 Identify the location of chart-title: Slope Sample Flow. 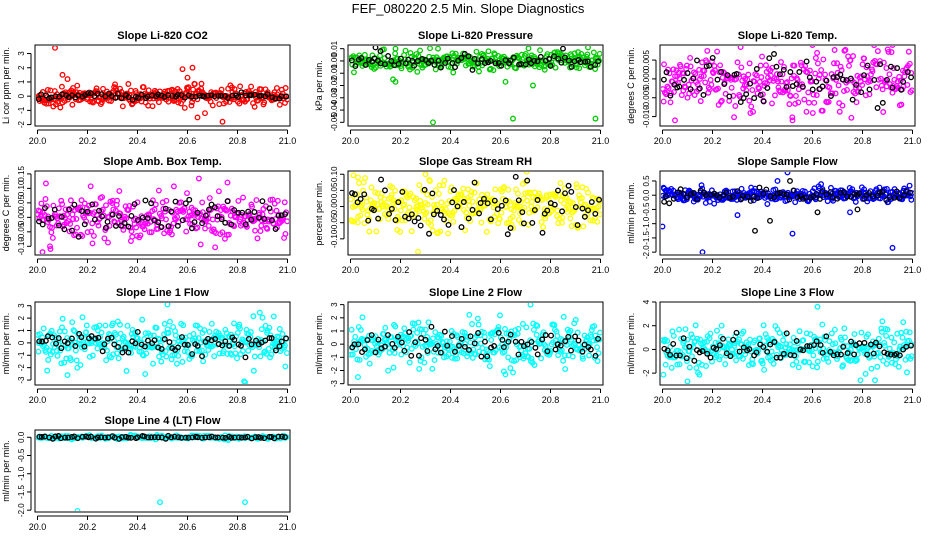
(787, 162).